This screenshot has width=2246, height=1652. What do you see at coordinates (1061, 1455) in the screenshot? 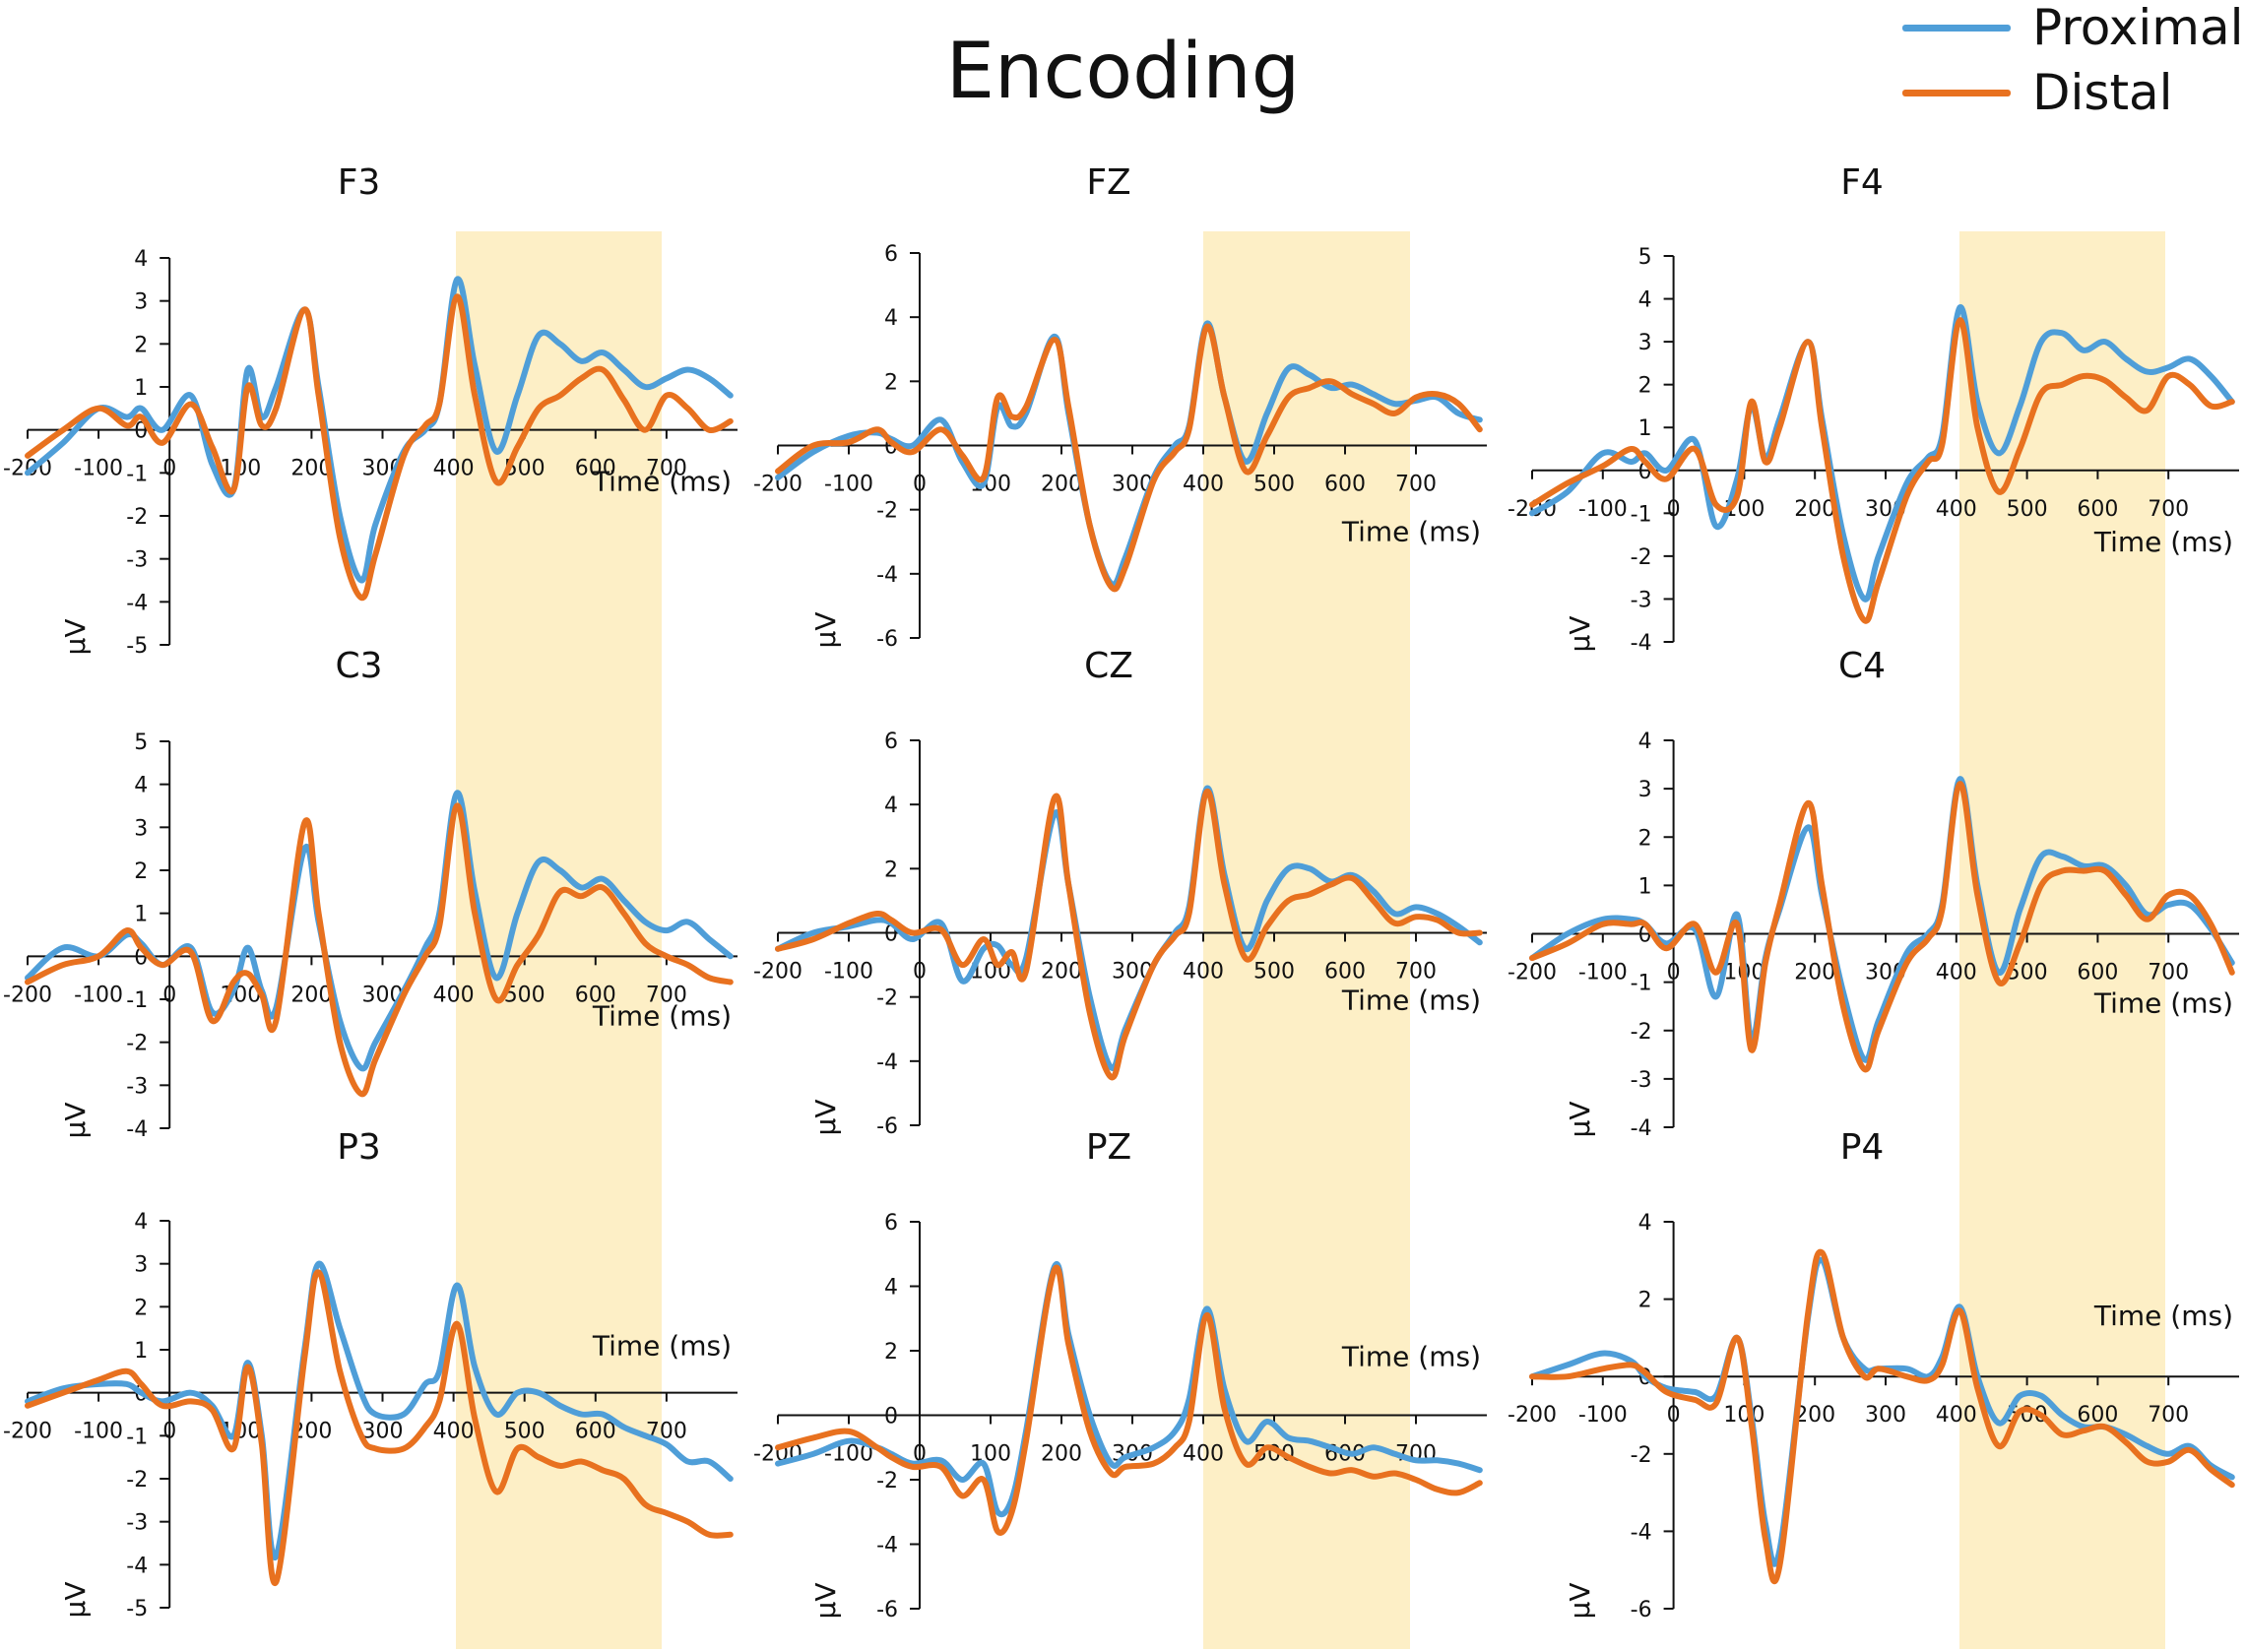
I see `x-tick-label-pz: 200` at bounding box center [1061, 1455].